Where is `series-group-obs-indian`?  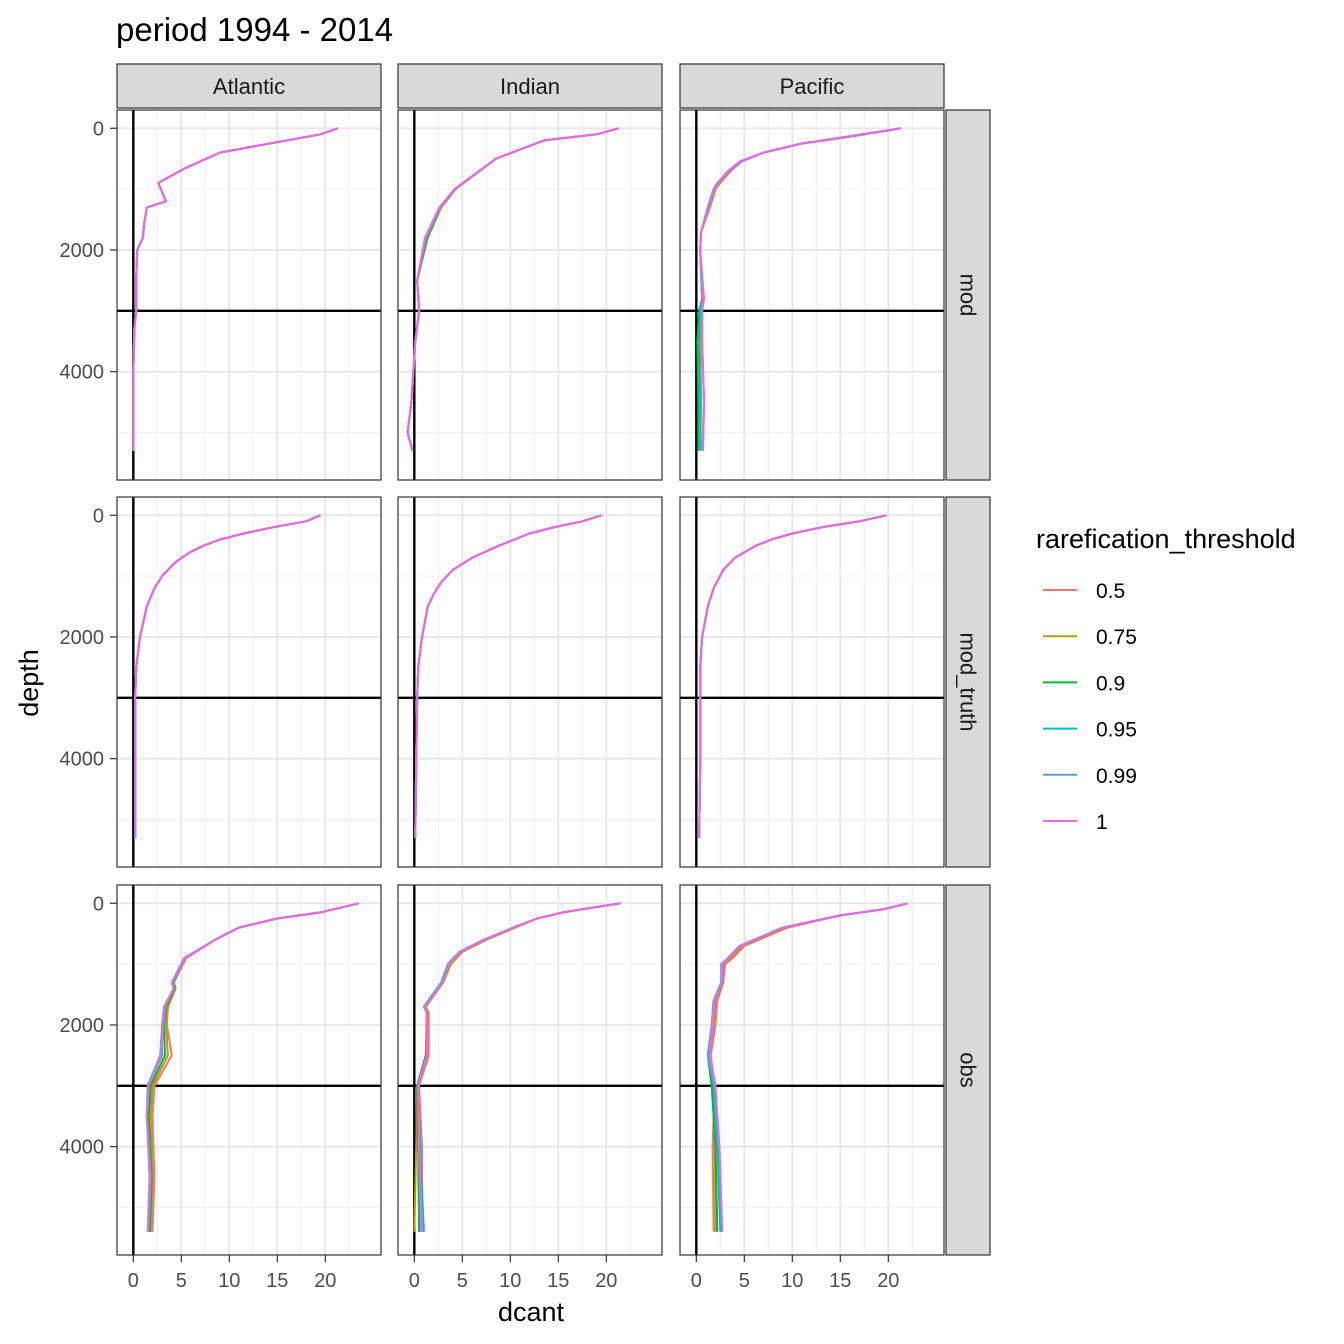
series-group-obs-indian is located at coordinates (517, 1067).